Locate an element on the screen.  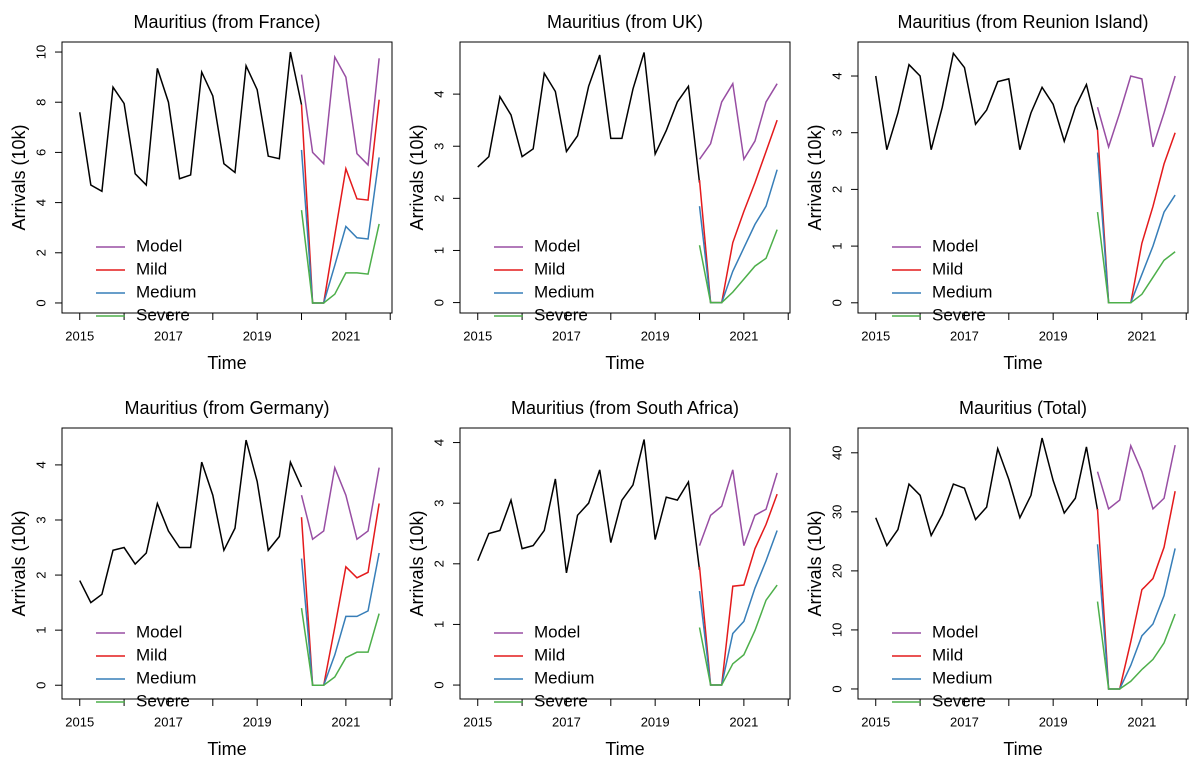
panel-title: Mauritius (from France) is located at coordinates (226, 22).